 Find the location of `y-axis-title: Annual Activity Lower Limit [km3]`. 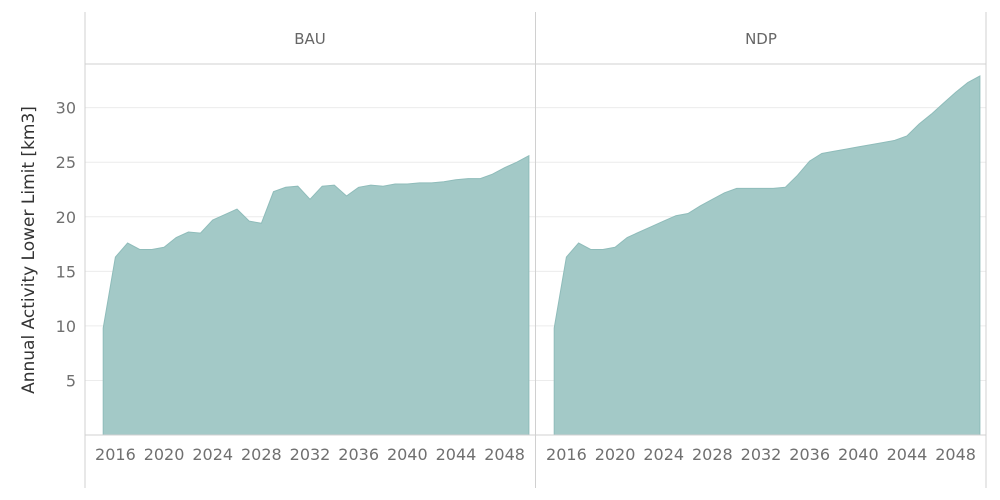

y-axis-title: Annual Activity Lower Limit [km3] is located at coordinates (29, 250).